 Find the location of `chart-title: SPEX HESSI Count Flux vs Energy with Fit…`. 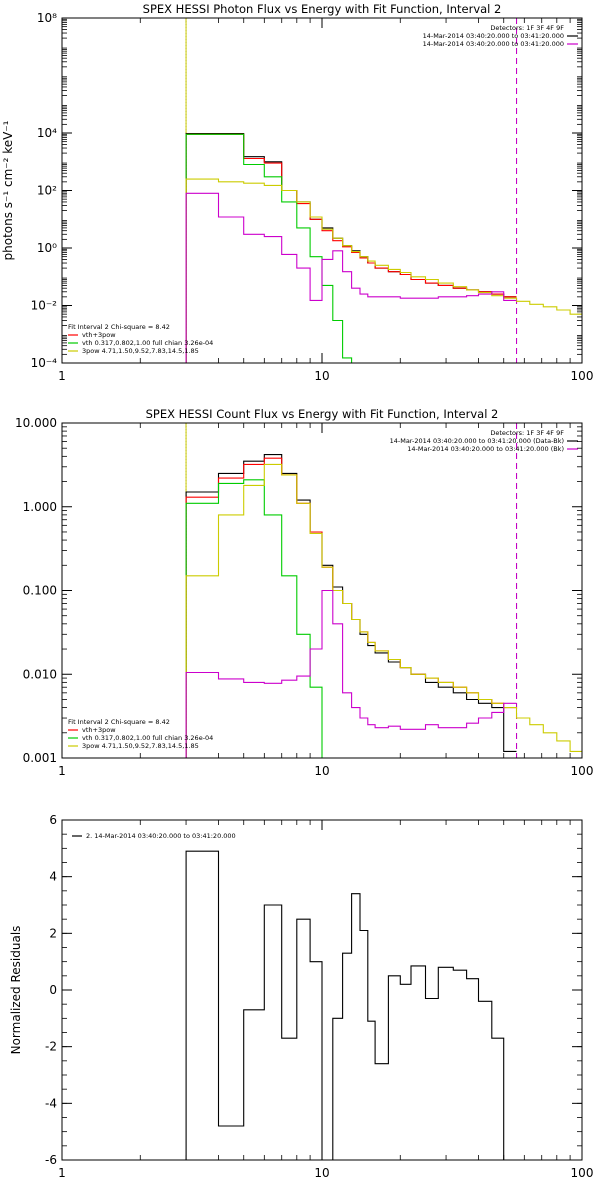

chart-title: SPEX HESSI Count Flux vs Energy with Fit… is located at coordinates (322, 414).